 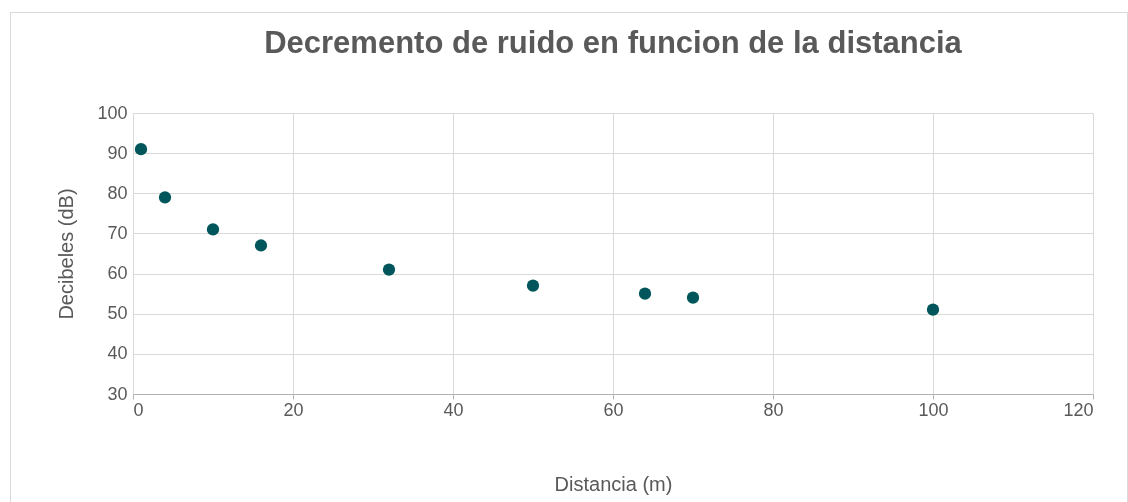 I want to click on y-tick-label: 40, so click(x=117, y=353).